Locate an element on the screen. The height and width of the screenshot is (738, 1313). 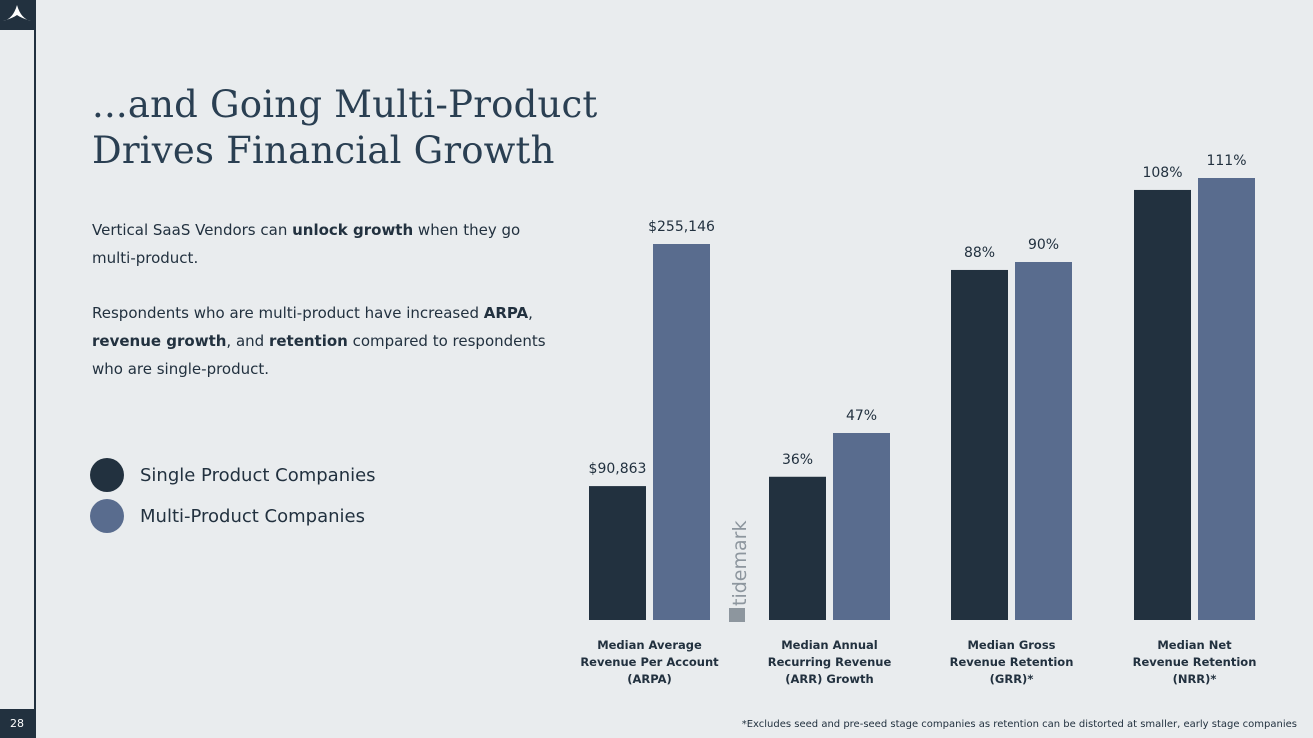
title-line-2: Drives Financial Growth is located at coordinates (323, 150).